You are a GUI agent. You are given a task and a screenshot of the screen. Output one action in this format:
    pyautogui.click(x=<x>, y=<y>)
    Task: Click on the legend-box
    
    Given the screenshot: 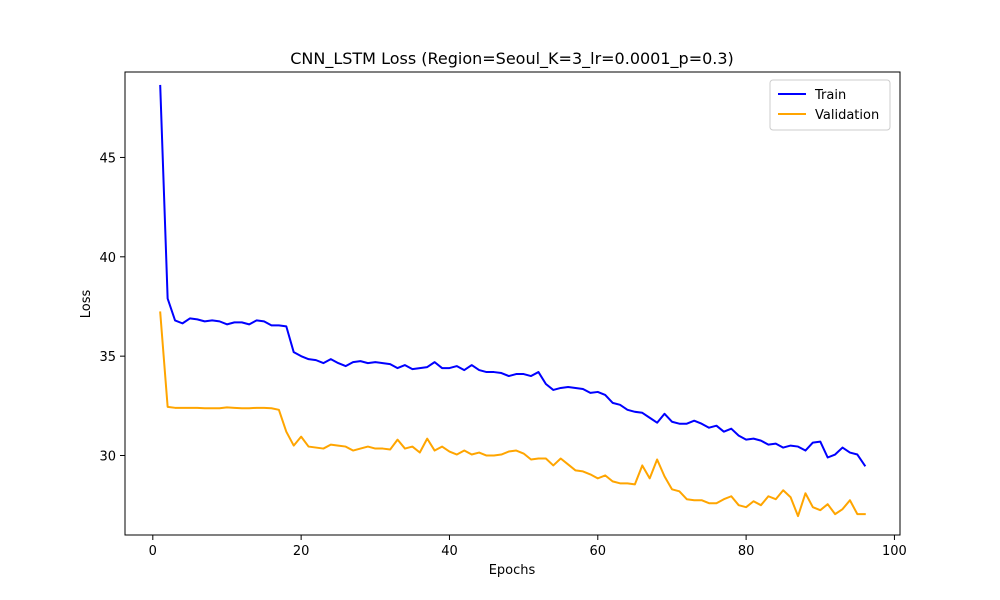 What is the action you would take?
    pyautogui.click(x=830, y=105)
    